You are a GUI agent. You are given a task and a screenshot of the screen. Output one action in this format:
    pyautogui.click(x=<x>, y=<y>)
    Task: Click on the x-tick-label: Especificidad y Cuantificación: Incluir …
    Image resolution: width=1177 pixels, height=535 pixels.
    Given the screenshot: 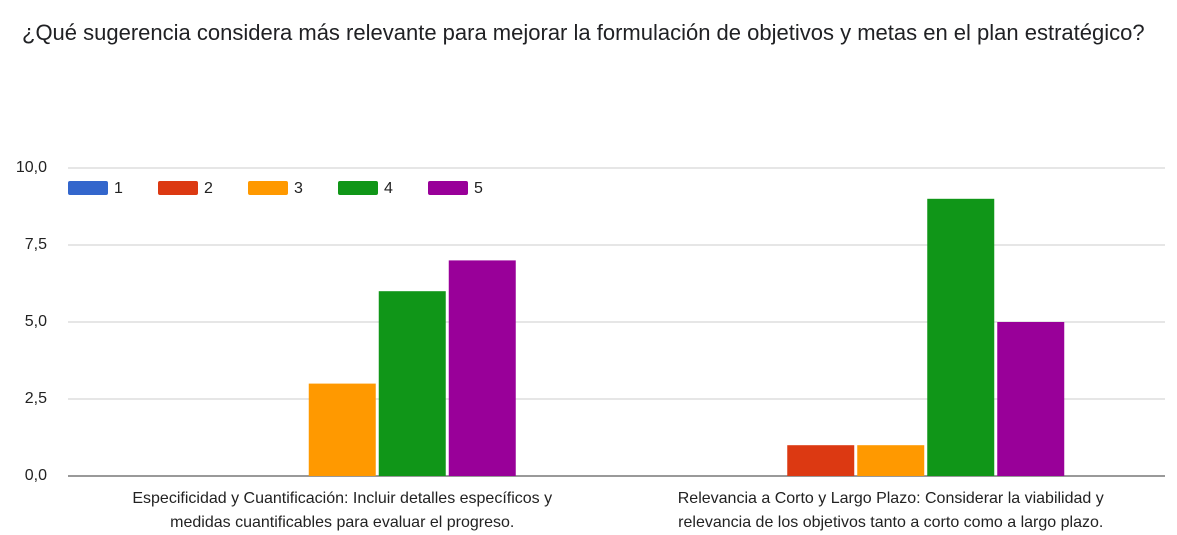 What is the action you would take?
    pyautogui.click(x=342, y=498)
    